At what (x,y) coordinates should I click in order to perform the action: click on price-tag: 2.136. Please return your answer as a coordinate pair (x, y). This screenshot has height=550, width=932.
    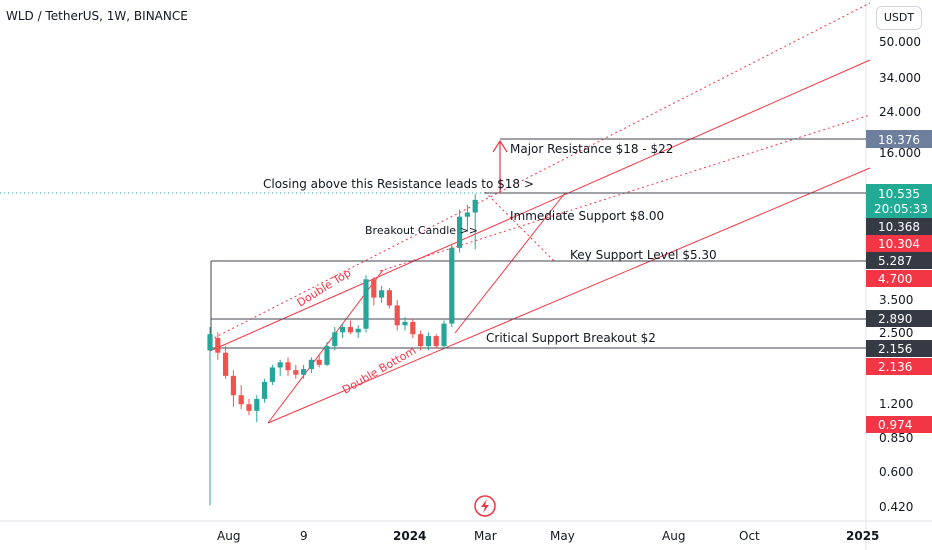
    Looking at the image, I should click on (899, 366).